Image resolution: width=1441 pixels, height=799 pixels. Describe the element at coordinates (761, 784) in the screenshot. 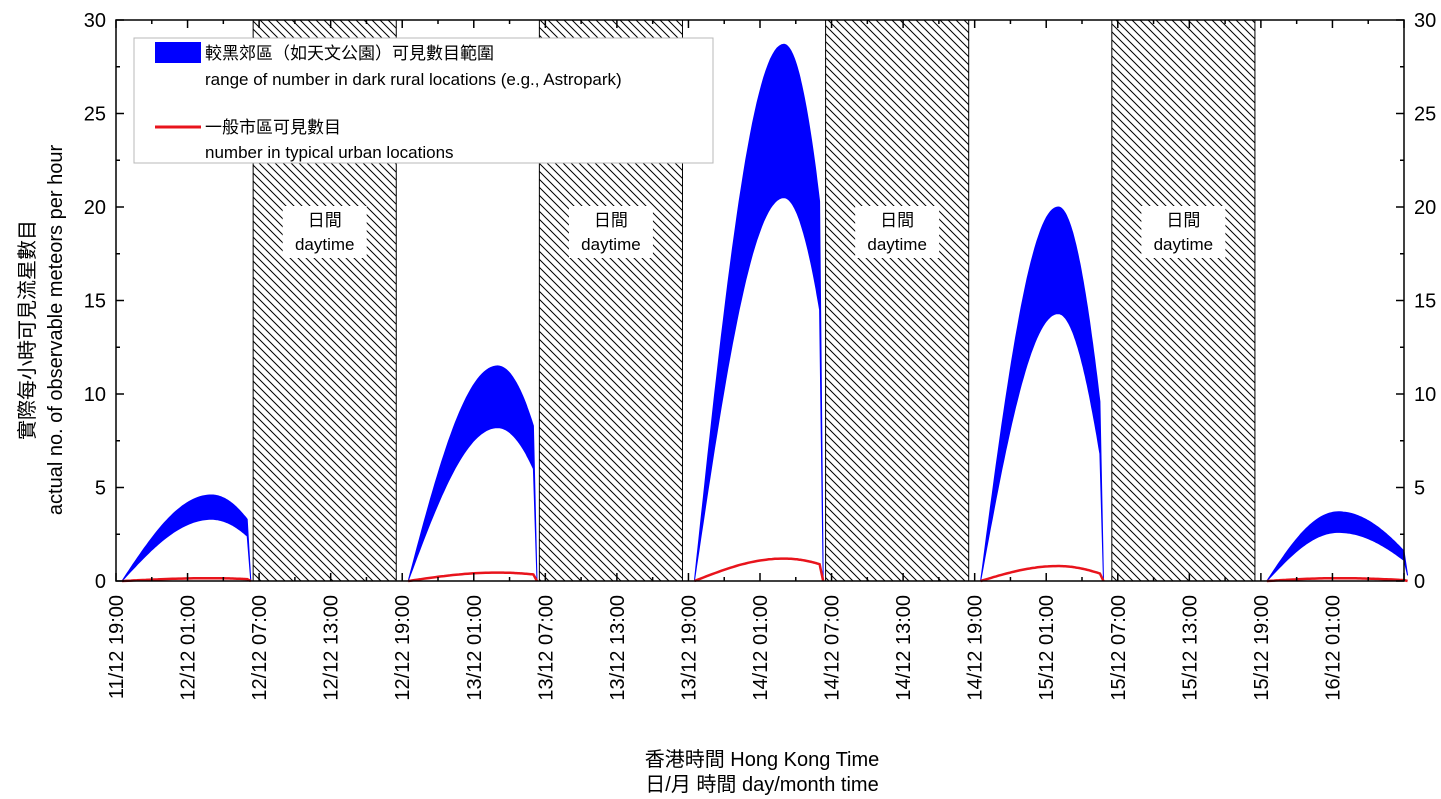

I see `x-axis-title-line2: 日/月 時間 day/month time` at that location.